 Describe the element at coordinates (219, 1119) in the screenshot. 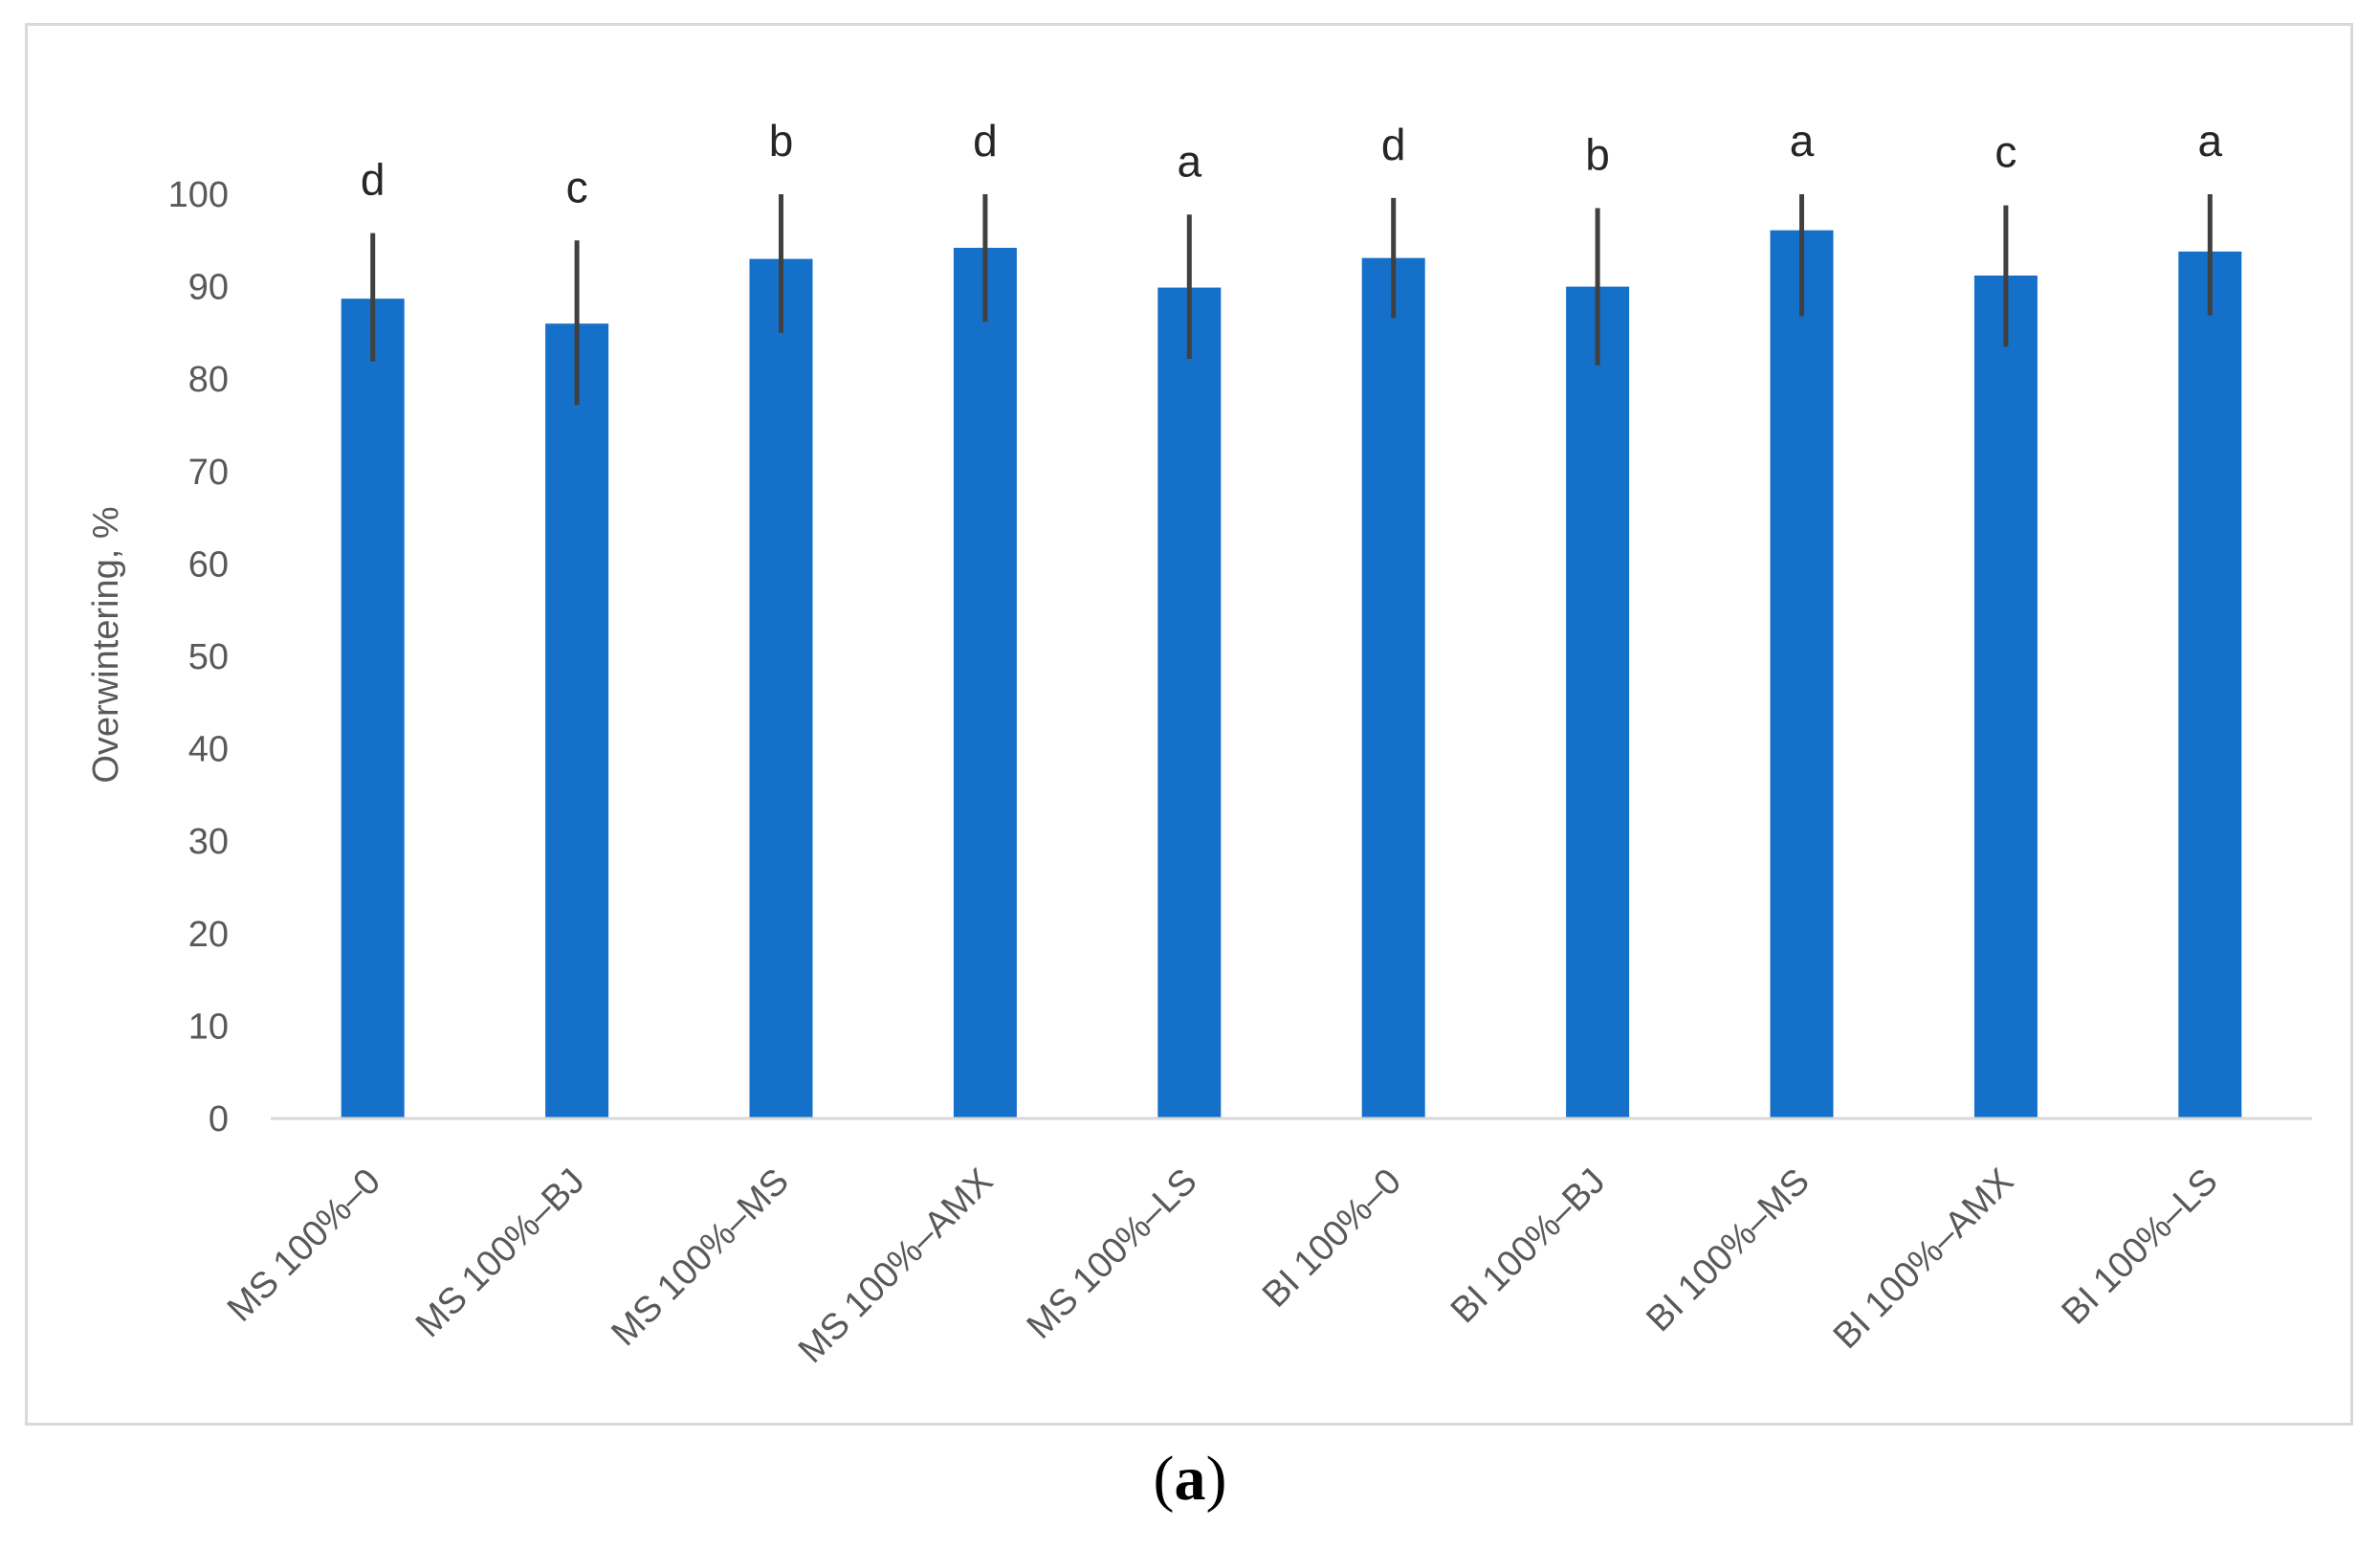

I see `y-tick-label: 0` at that location.